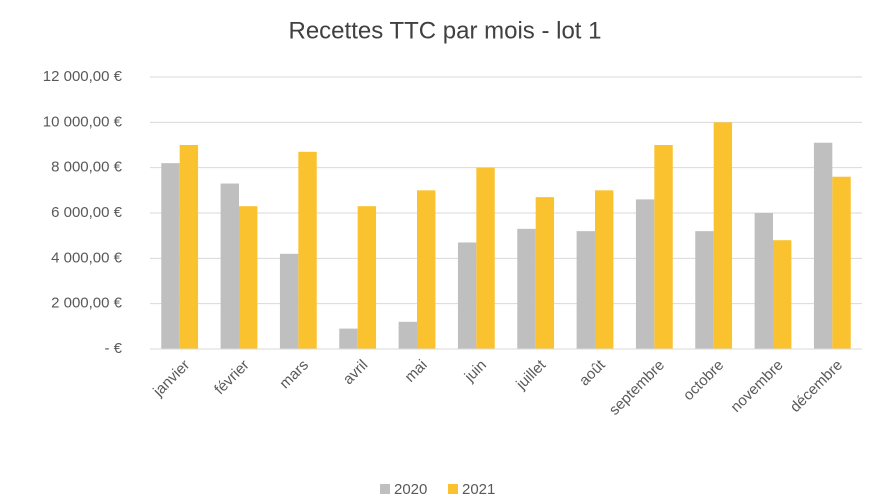  I want to click on x-tick-label: mai, so click(416, 371).